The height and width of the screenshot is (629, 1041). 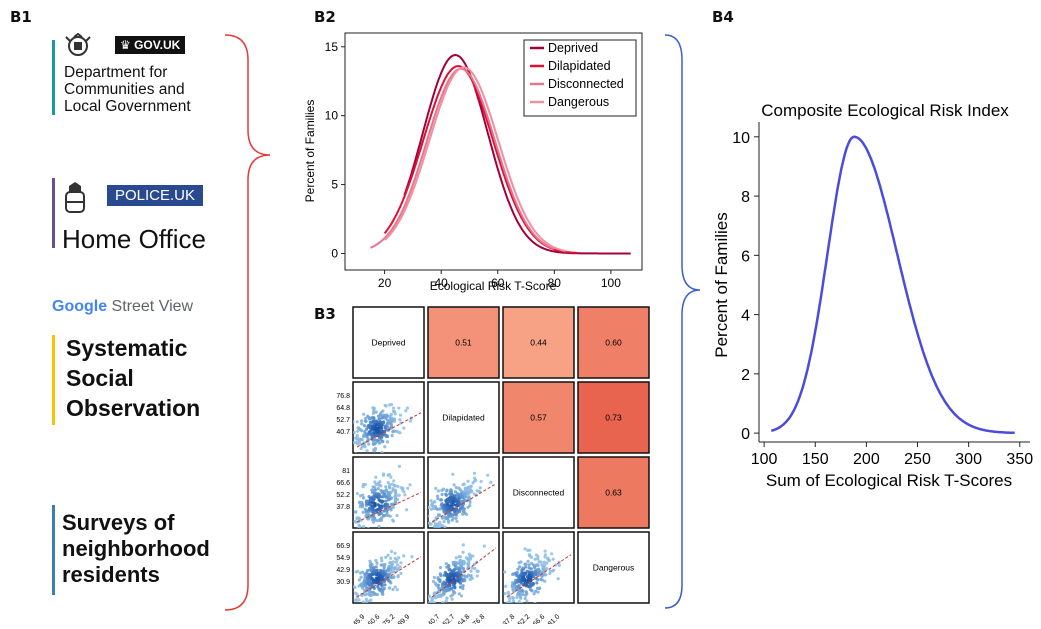 I want to click on b3-col-tick-label: 52.7, so click(x=449, y=618).